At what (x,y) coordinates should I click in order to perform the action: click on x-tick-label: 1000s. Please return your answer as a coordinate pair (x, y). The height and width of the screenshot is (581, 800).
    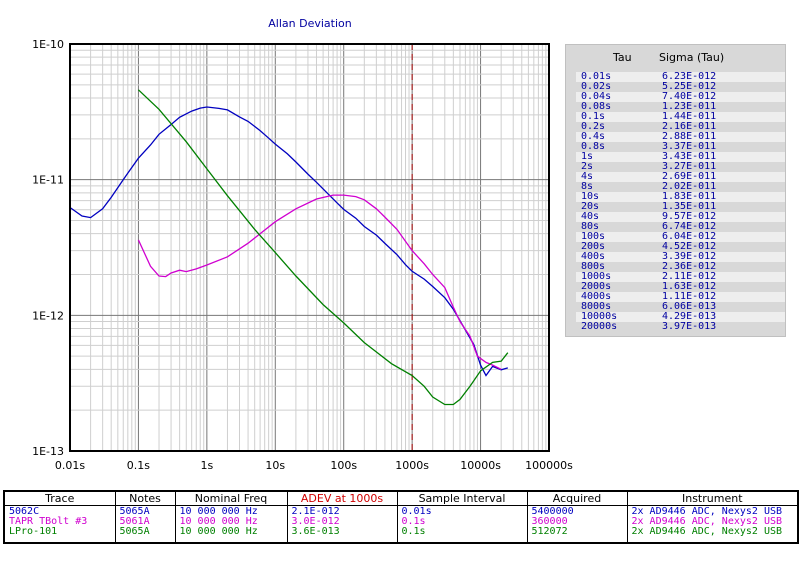
    Looking at the image, I should click on (412, 465).